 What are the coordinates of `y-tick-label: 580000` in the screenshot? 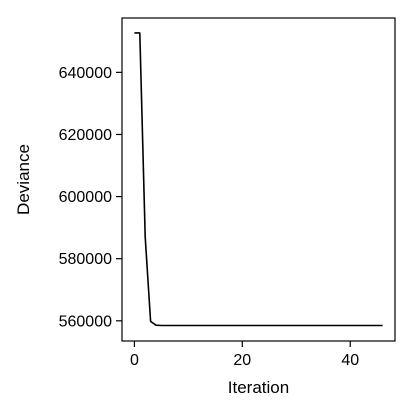 It's located at (85, 259).